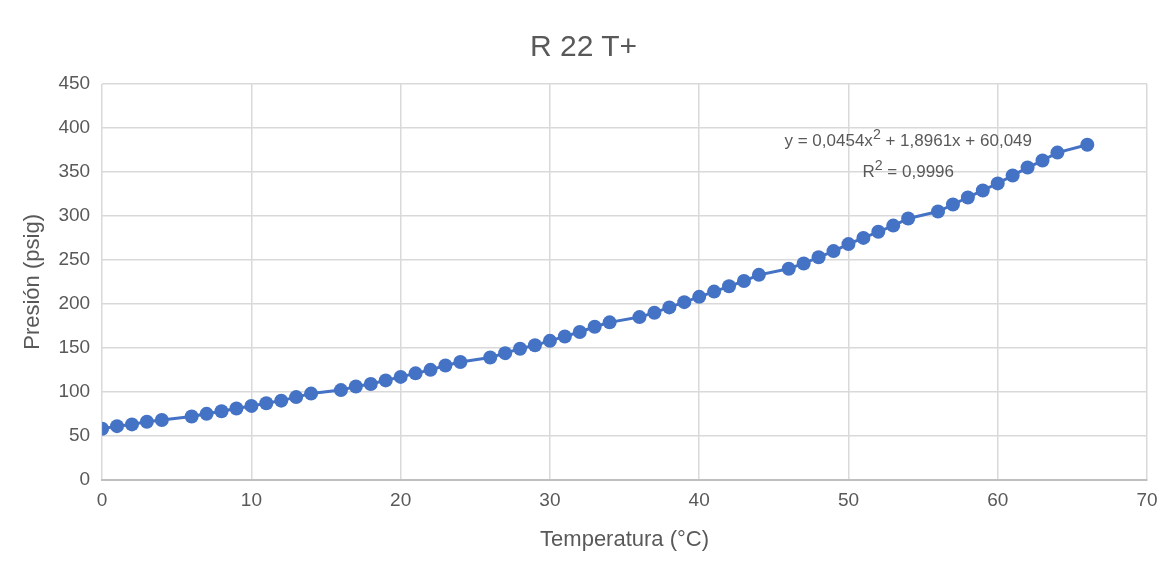  I want to click on y-tick-label: 400, so click(74, 127).